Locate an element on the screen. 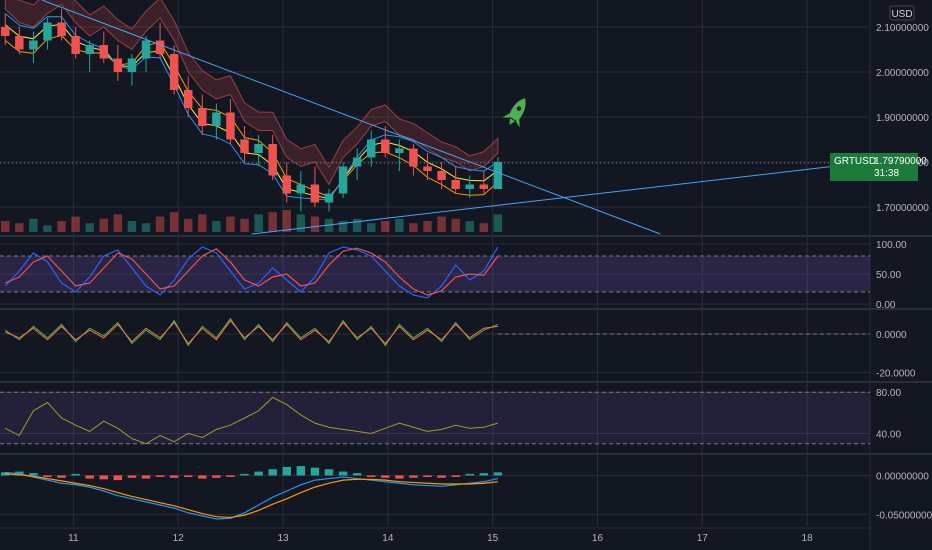 This screenshot has width=932, height=550. y-tick-label: 2.00000000 is located at coordinates (902, 73).